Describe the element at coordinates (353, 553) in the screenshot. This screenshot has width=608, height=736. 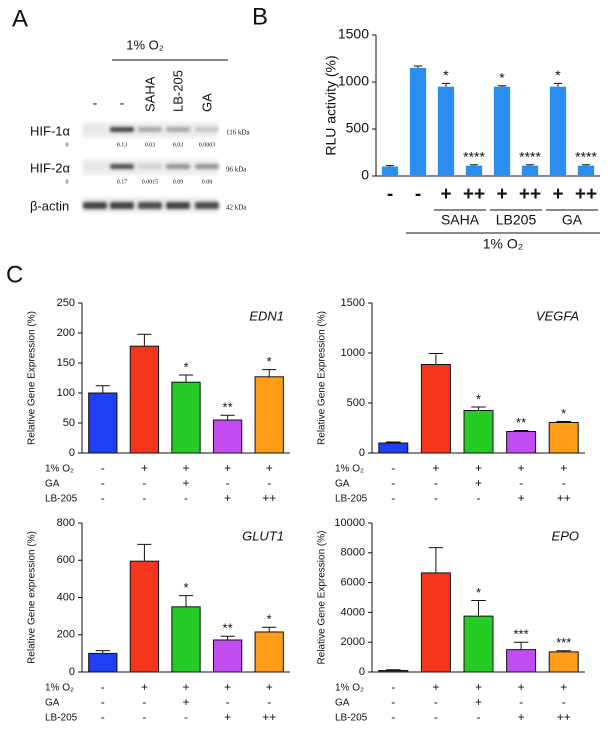
I see `y-tick-label: 8000` at that location.